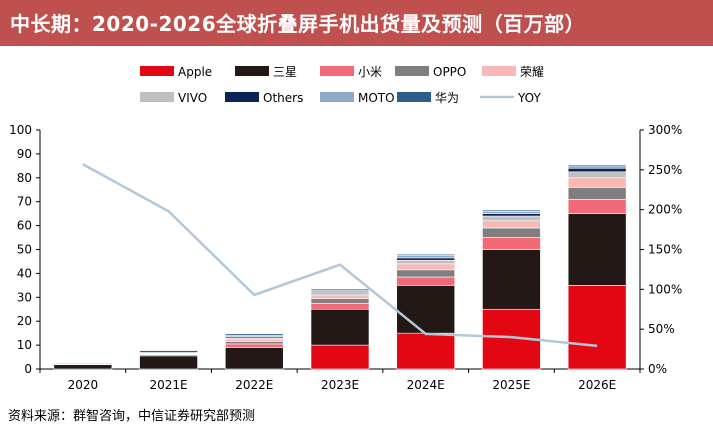 The image size is (713, 430). I want to click on y-tick-label: 70, so click(24, 202).